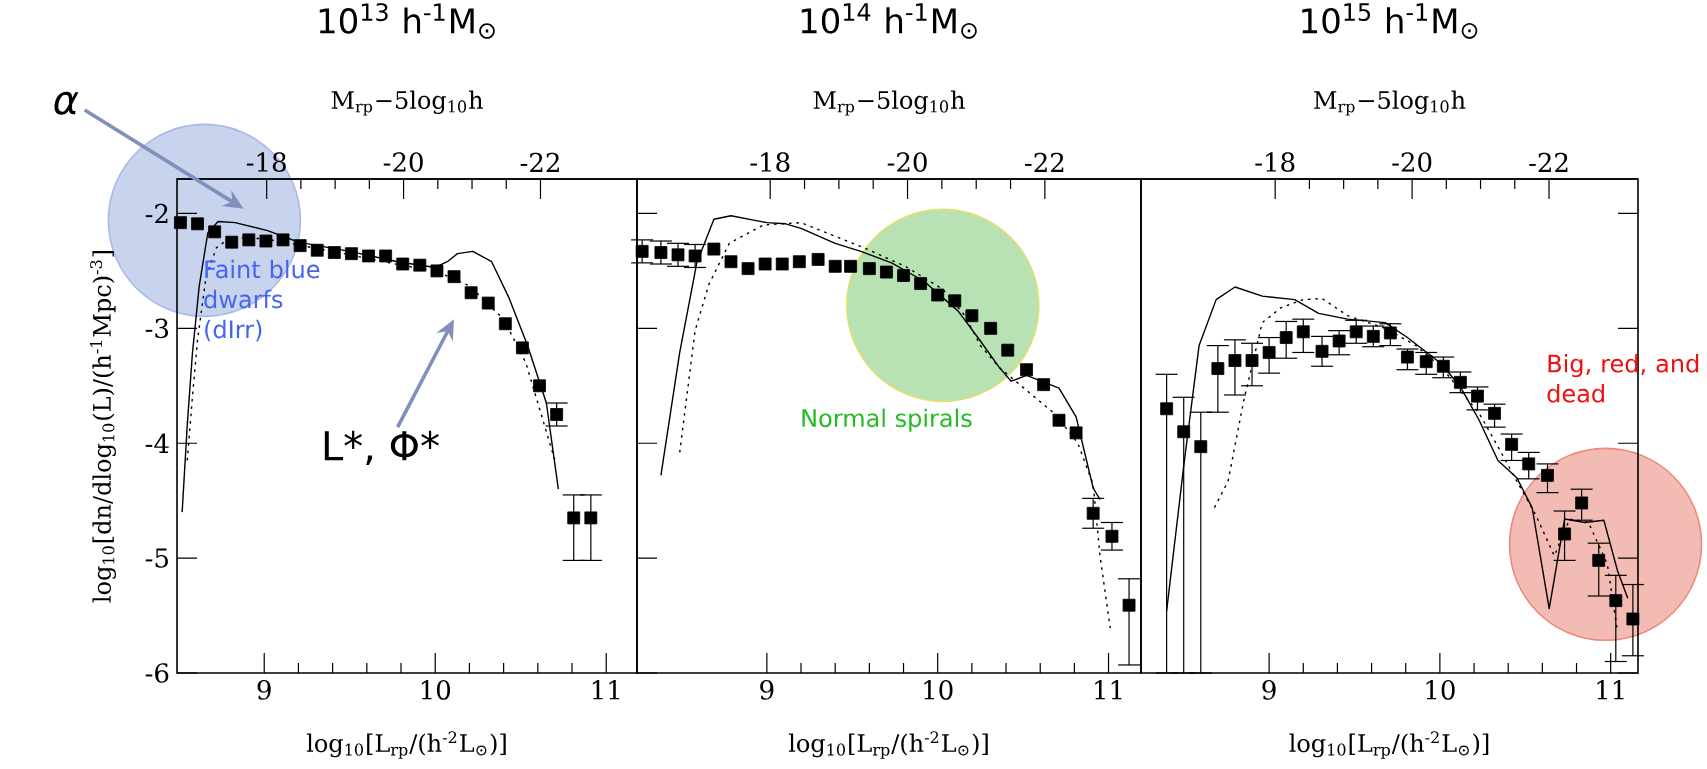 This screenshot has height=769, width=1707. I want to click on text: α, so click(66, 103).